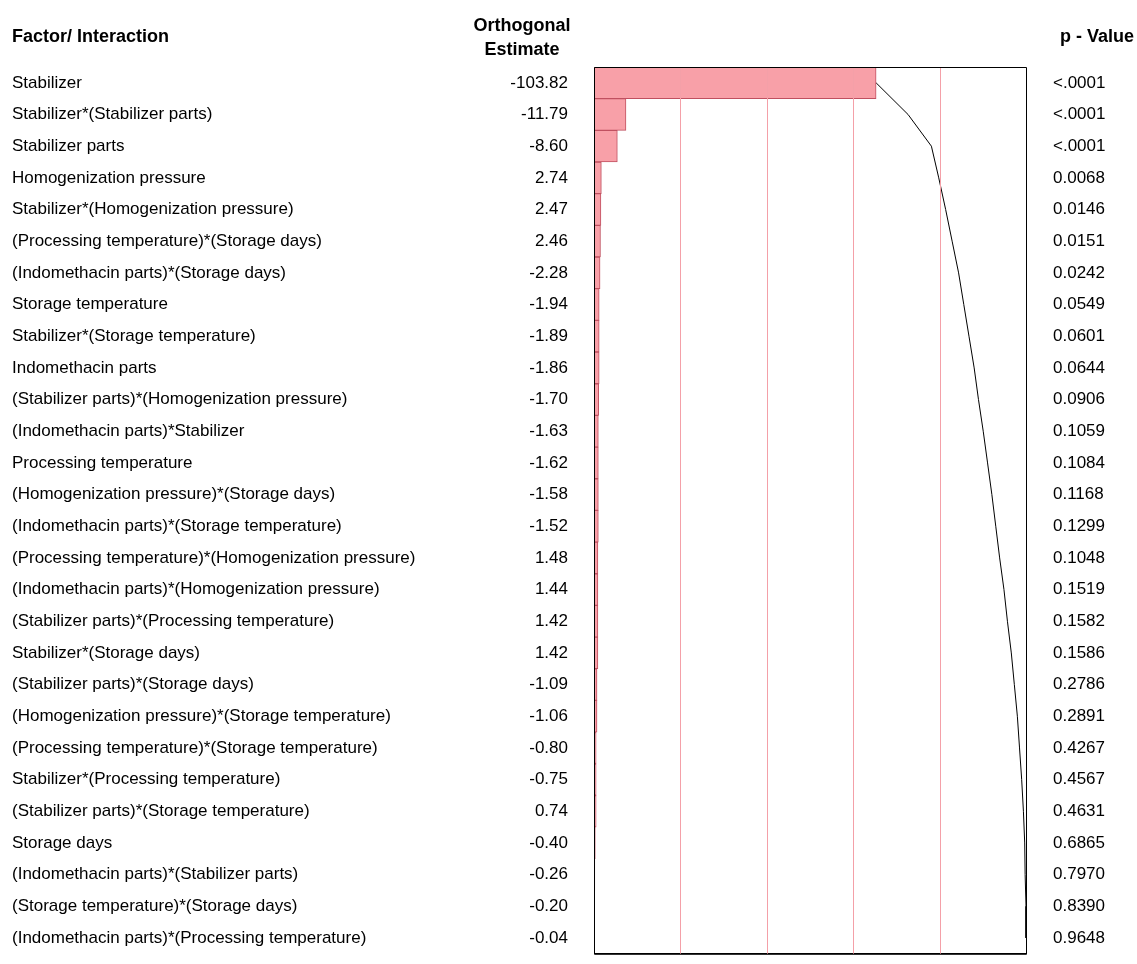  I want to click on text: -0.04, so click(548, 937).